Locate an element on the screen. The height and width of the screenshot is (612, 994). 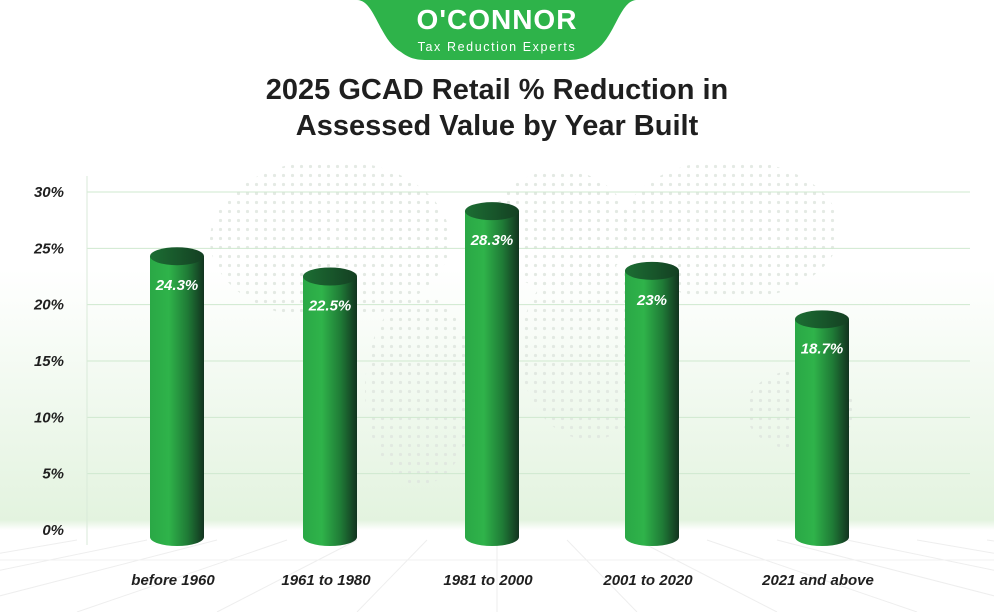
bar-1: 24.3% is located at coordinates (177, 396).